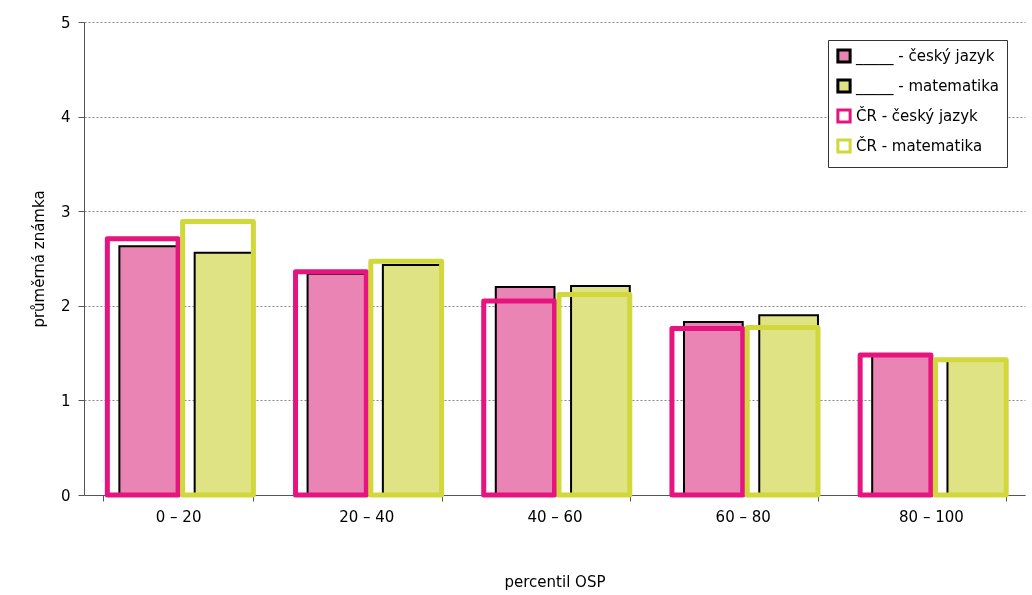  I want to click on x-tick-label: 20 – 40, so click(367, 516).